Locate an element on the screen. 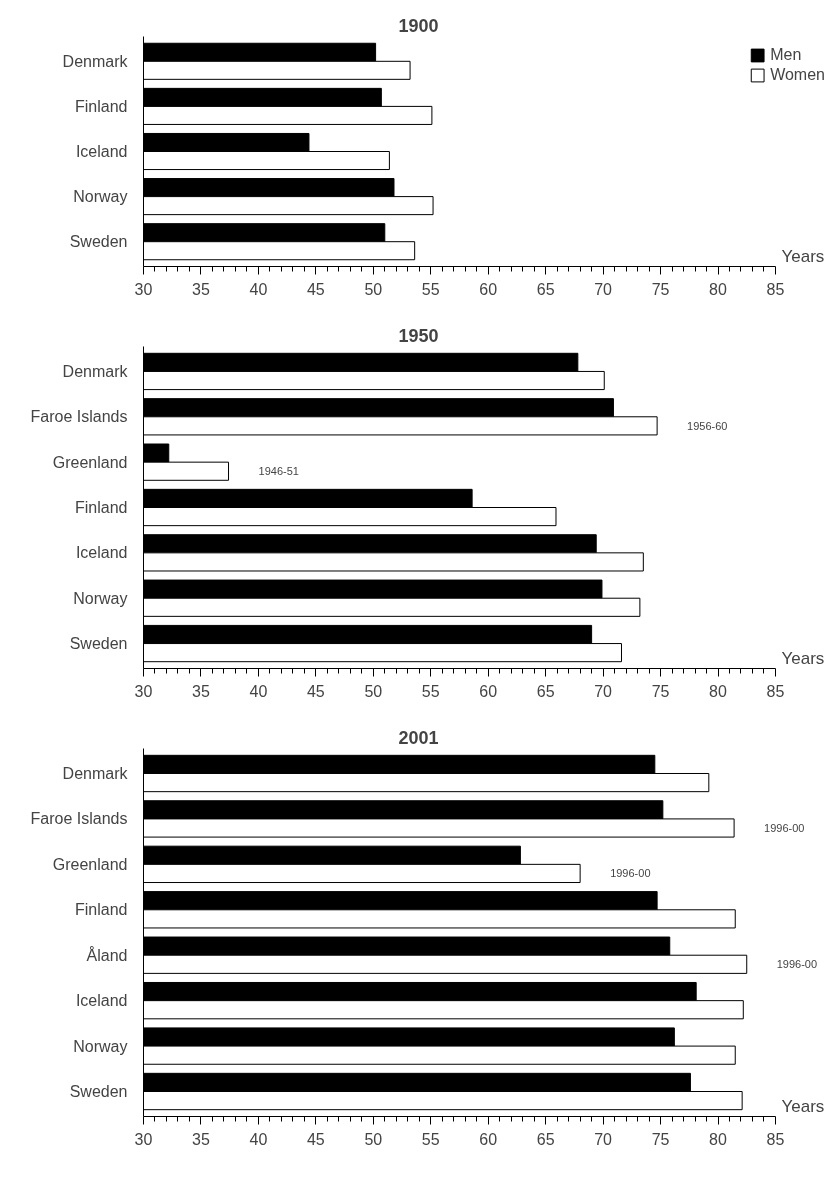 The image size is (839, 1188). annotation: 1946-51 is located at coordinates (278, 471).